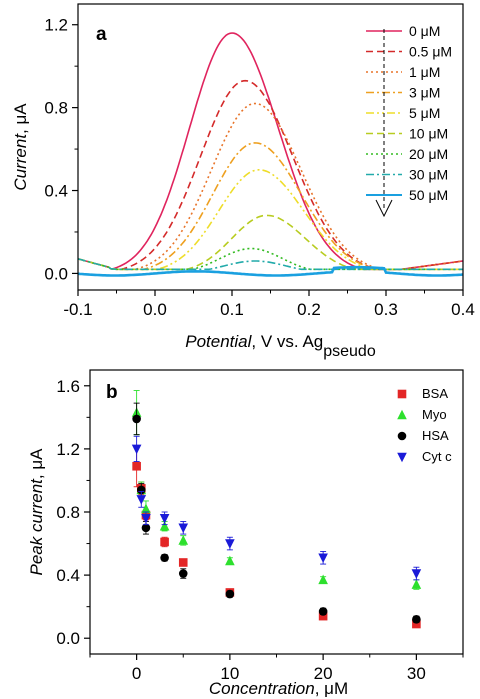  Describe the element at coordinates (435, 435) in the screenshot. I see `legend-label: HSA` at that location.